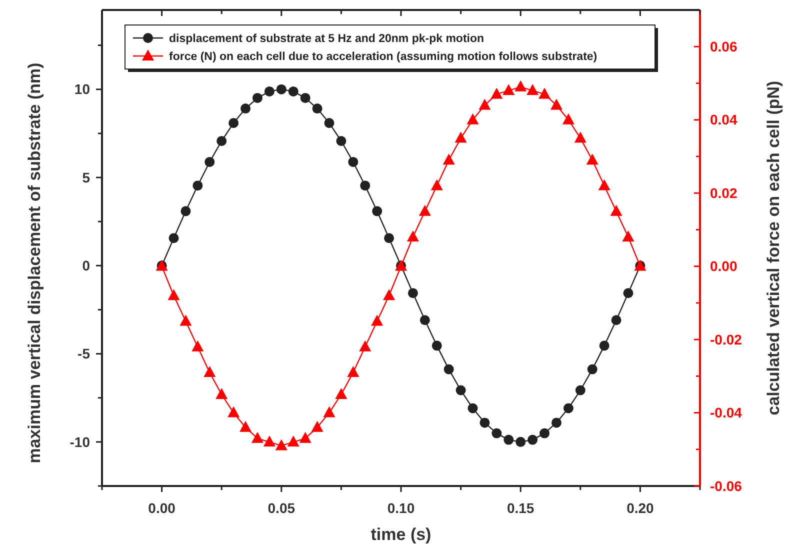  I want to click on y-axis-title: maximum vertical displacement of substrate (nm), so click(34, 263).